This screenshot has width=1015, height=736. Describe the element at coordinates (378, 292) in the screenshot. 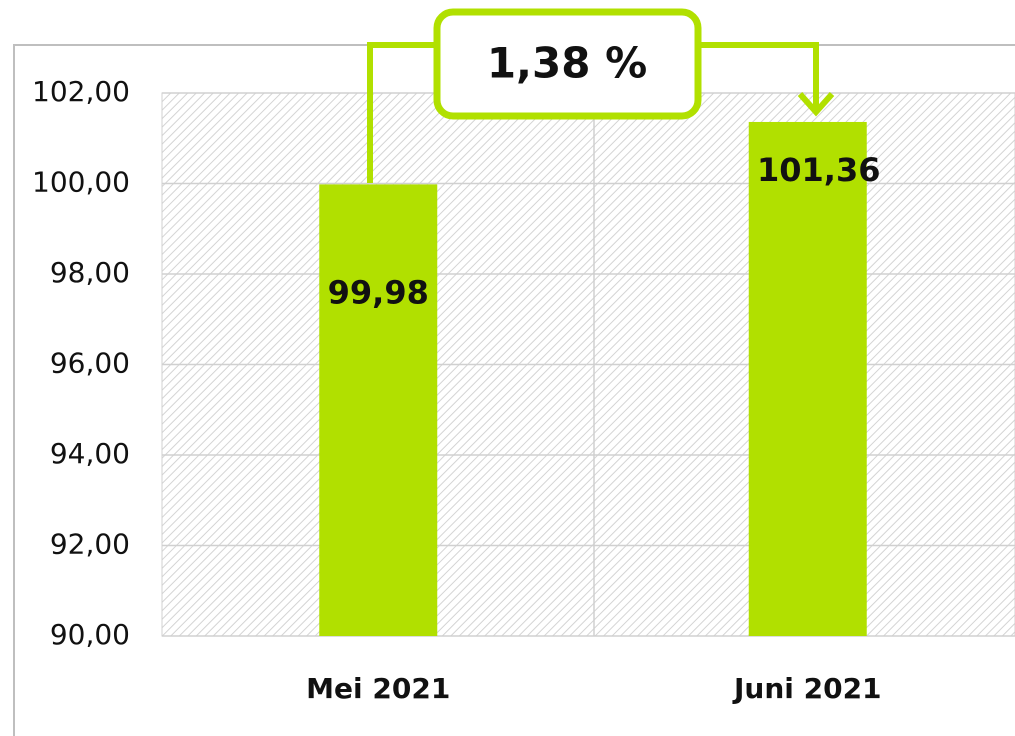

I see `data-label: 99,98` at that location.